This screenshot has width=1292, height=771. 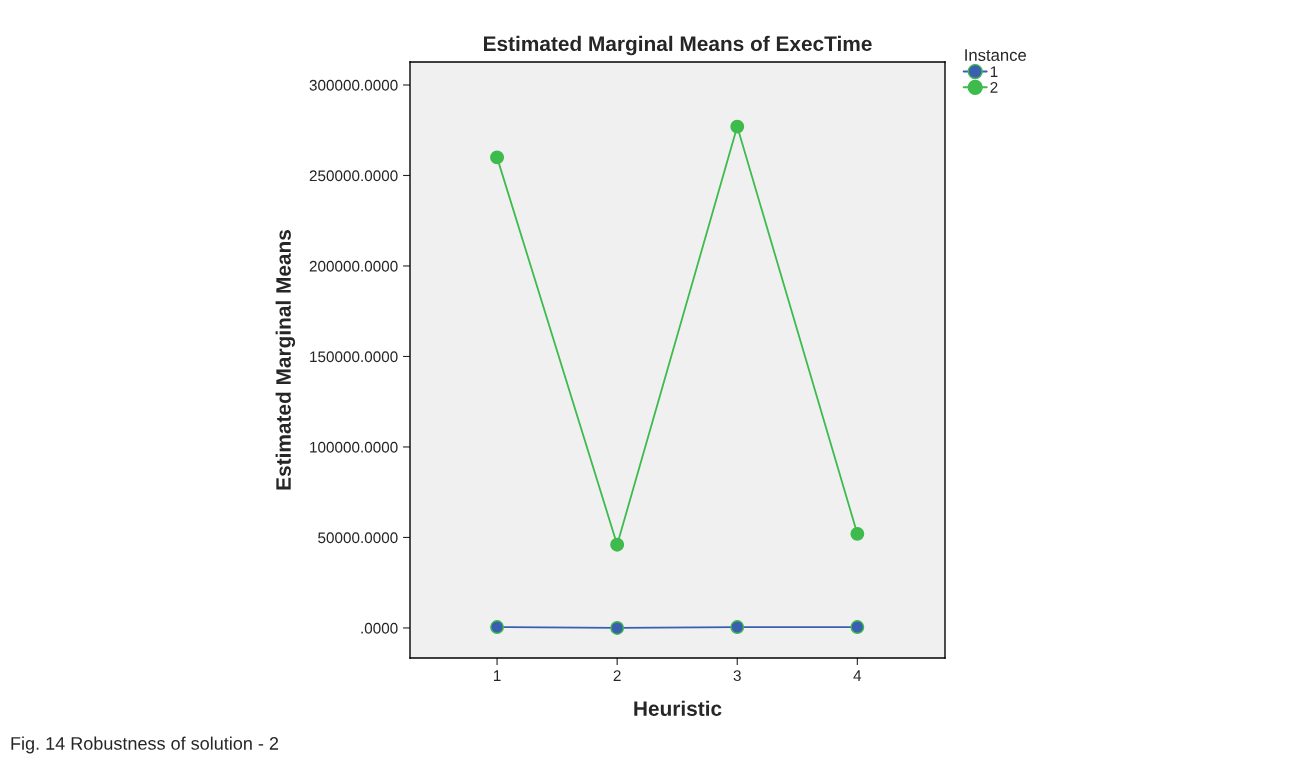 I want to click on x-tick-label: 4, so click(x=857, y=675).